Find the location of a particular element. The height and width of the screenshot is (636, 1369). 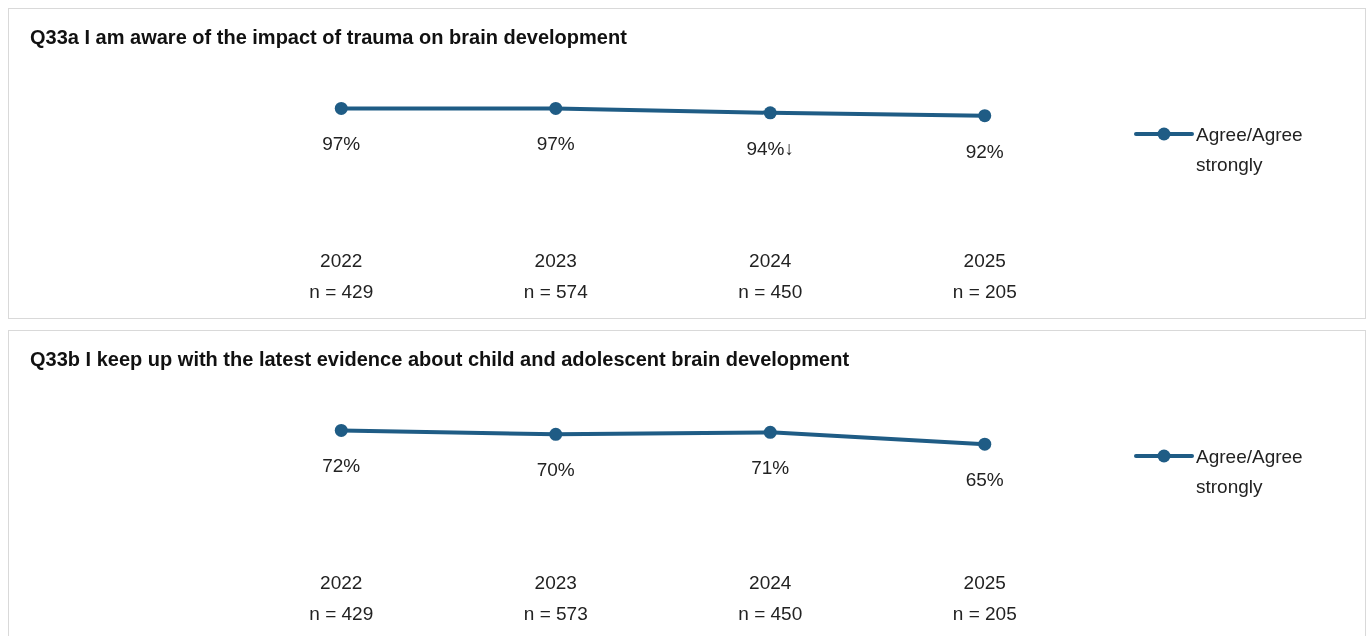

data-label: 70% is located at coordinates (555, 470).